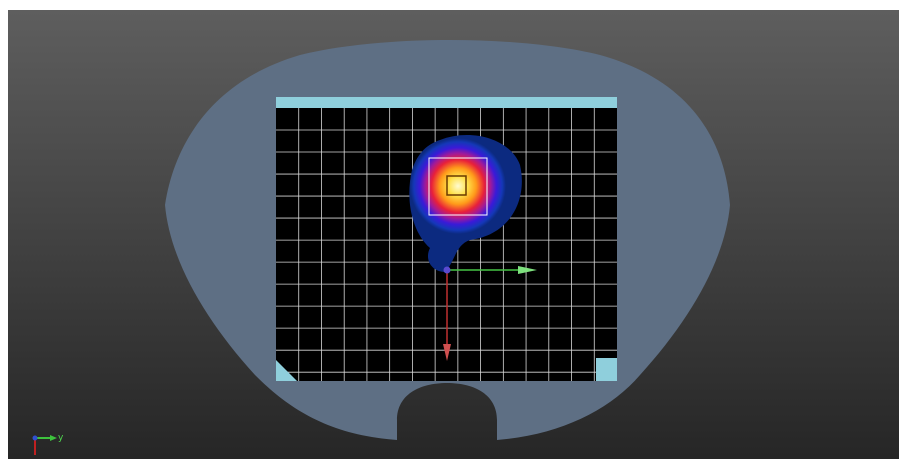  I want to click on origin, so click(447, 270).